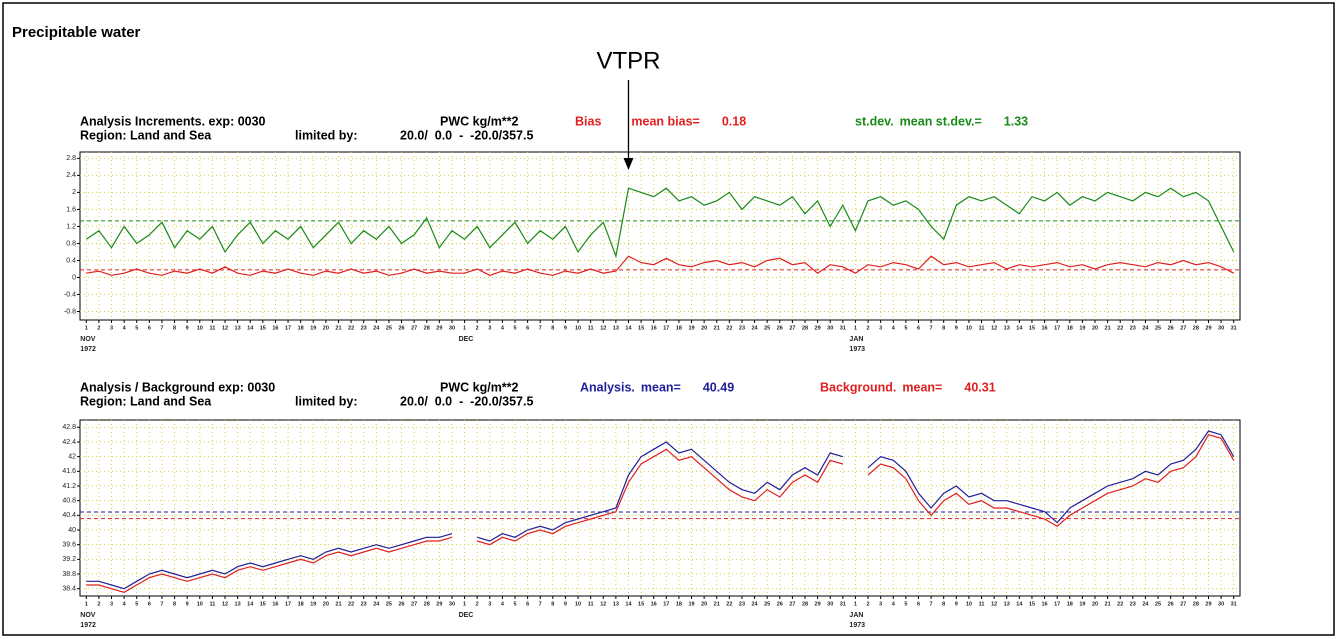 The image size is (1338, 639). What do you see at coordinates (146, 135) in the screenshot?
I see `region: Region: Land and Sea` at bounding box center [146, 135].